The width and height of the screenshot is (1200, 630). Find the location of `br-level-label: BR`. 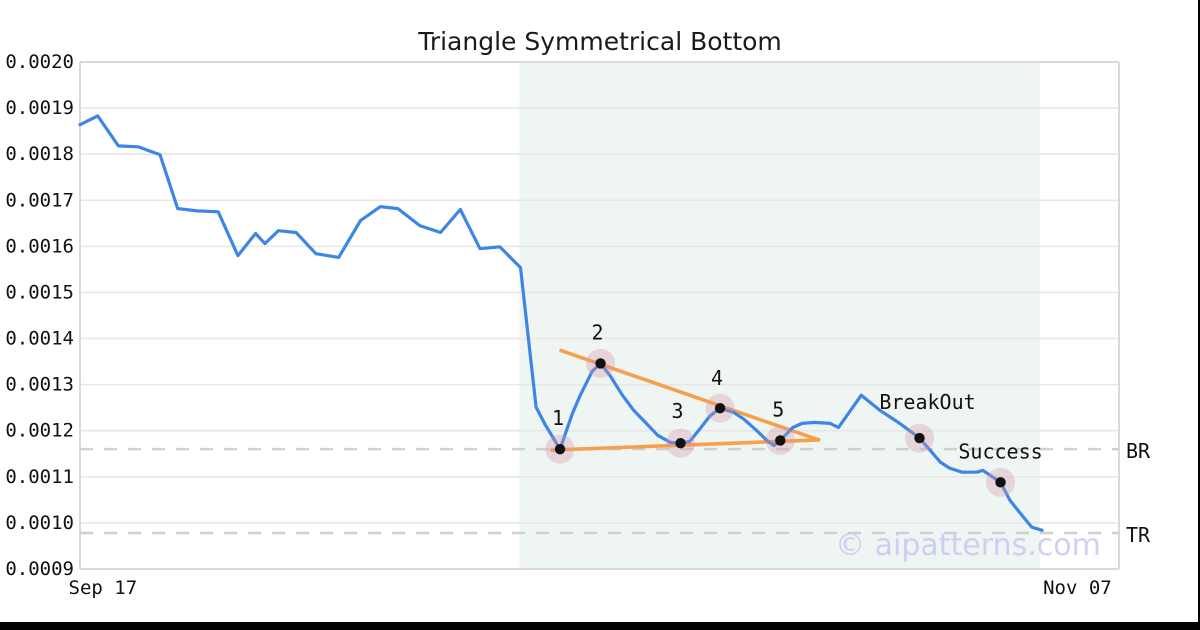

br-level-label: BR is located at coordinates (1138, 451).